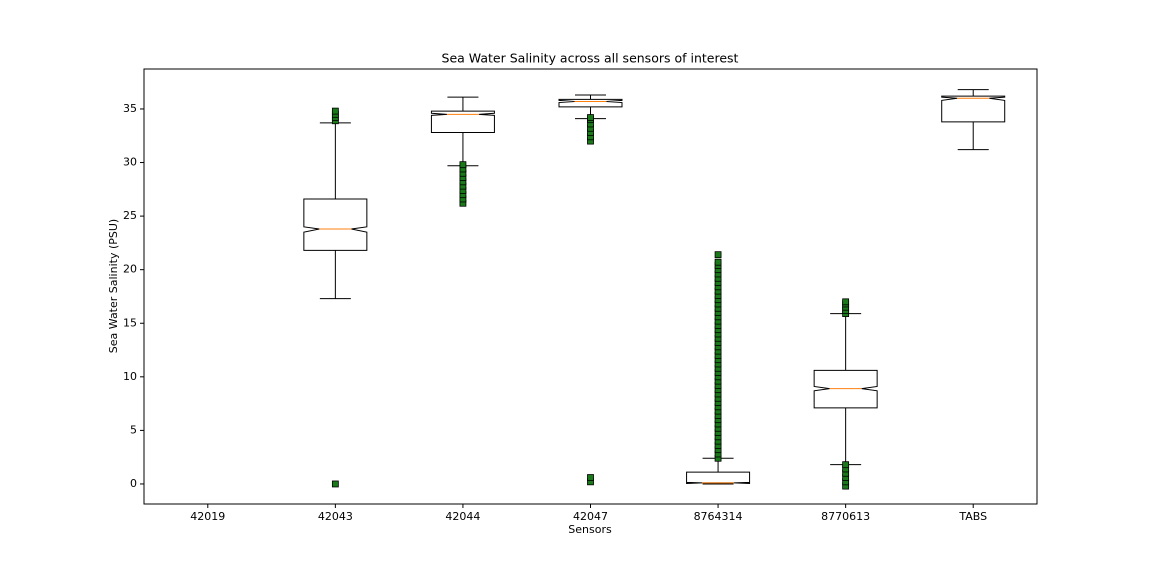  What do you see at coordinates (130, 162) in the screenshot?
I see `y-tick-label: 30` at bounding box center [130, 162].